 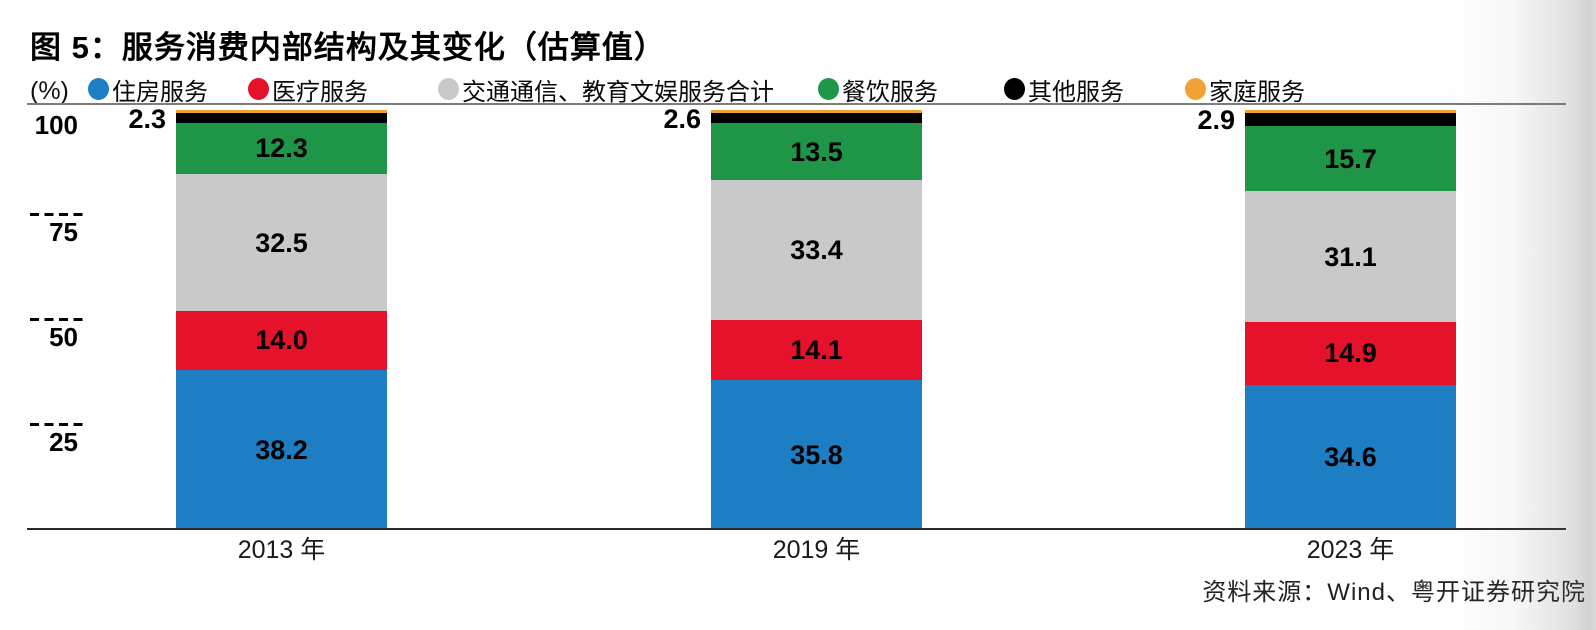 I want to click on legend-item: 医疗服务, so click(x=308, y=91).